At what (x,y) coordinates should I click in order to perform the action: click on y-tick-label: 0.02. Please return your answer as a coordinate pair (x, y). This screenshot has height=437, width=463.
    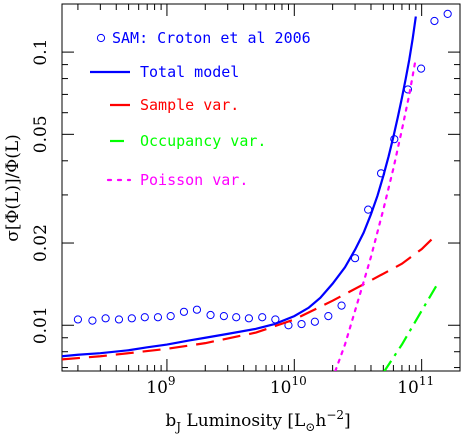
    Looking at the image, I should click on (41, 243).